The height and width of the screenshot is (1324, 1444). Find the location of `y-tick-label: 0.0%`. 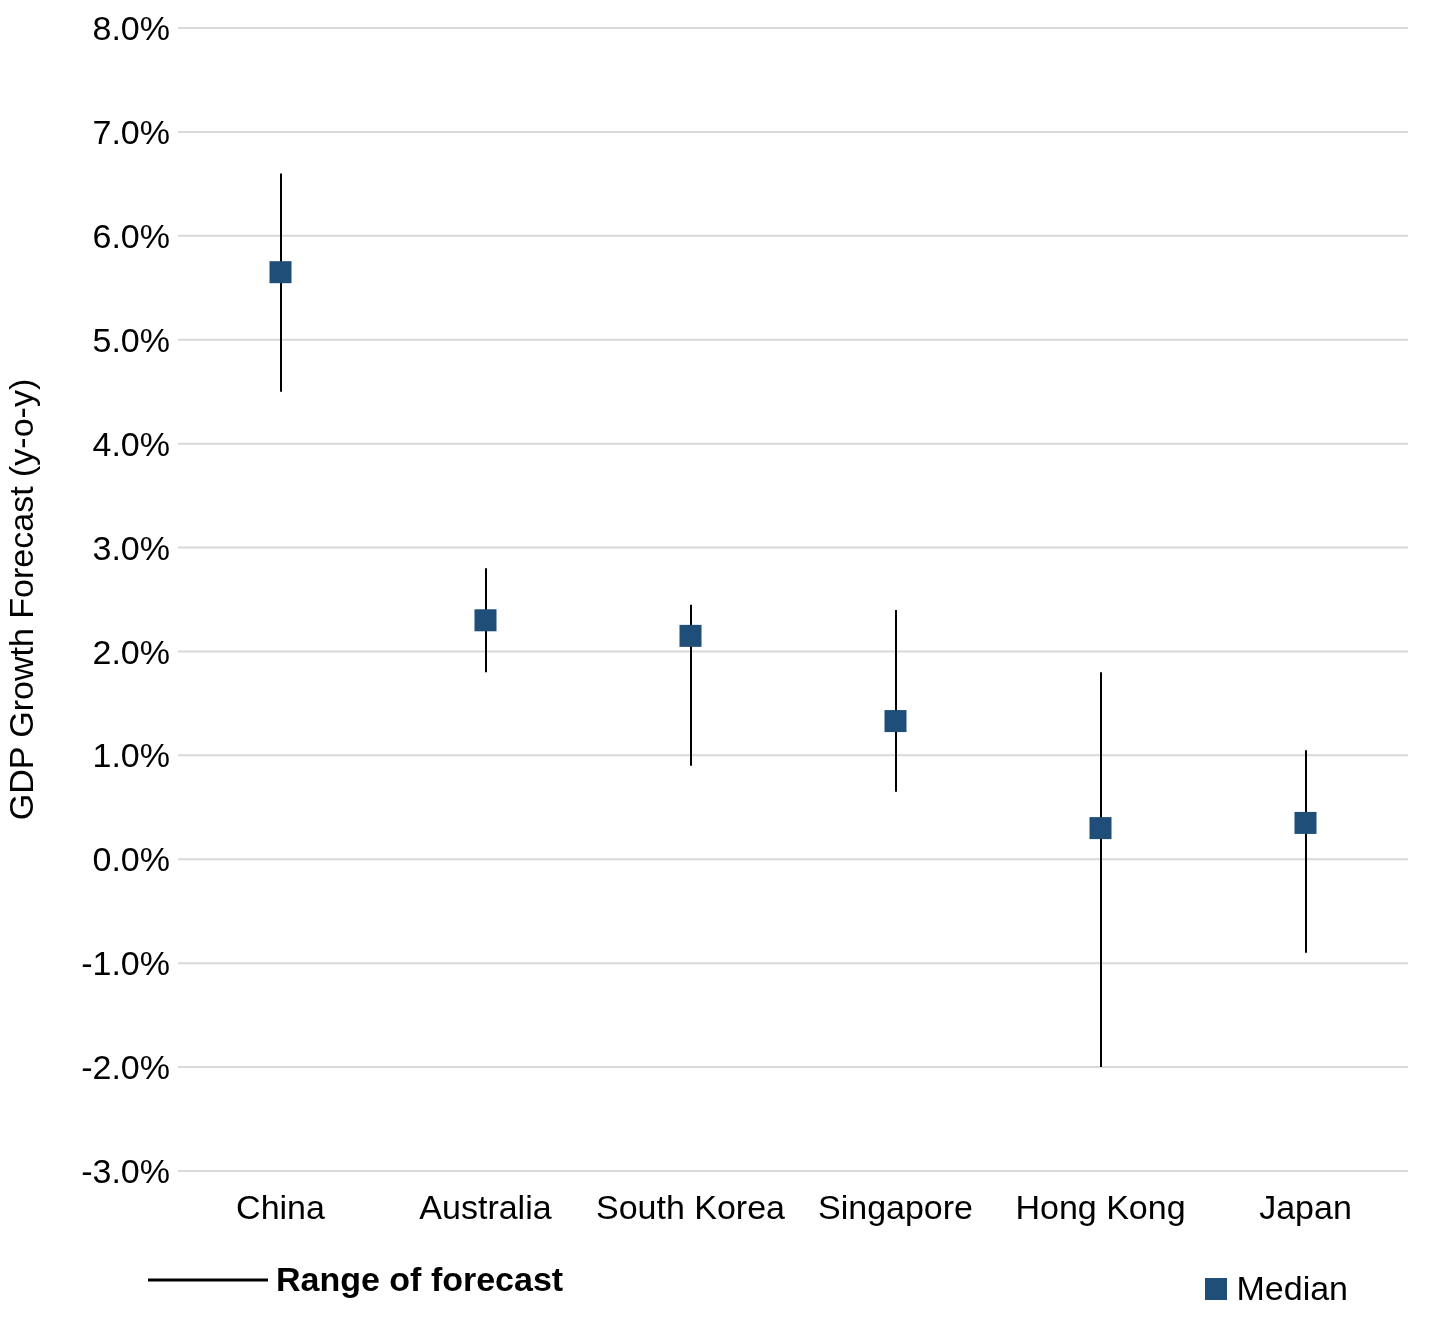

y-tick-label: 0.0% is located at coordinates (131, 859).